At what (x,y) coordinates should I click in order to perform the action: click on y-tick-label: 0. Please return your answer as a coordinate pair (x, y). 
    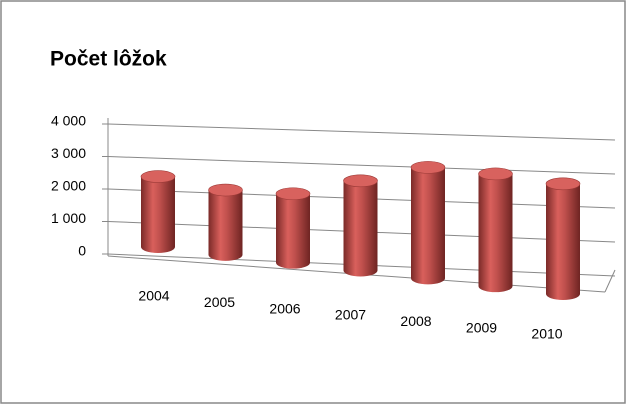
    Looking at the image, I should click on (82, 251).